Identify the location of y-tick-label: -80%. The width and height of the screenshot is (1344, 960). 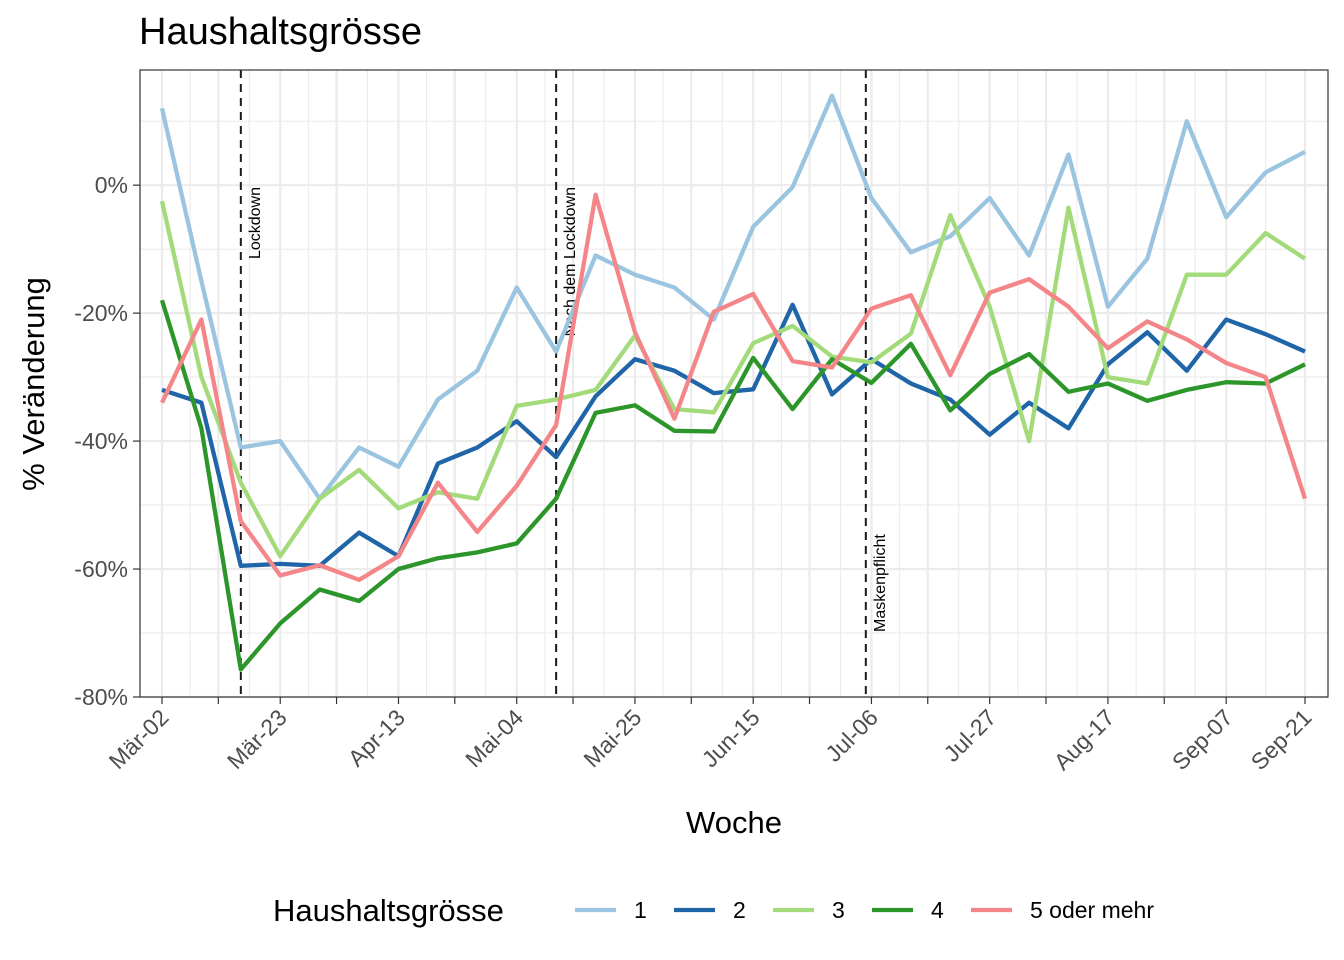
(101, 697).